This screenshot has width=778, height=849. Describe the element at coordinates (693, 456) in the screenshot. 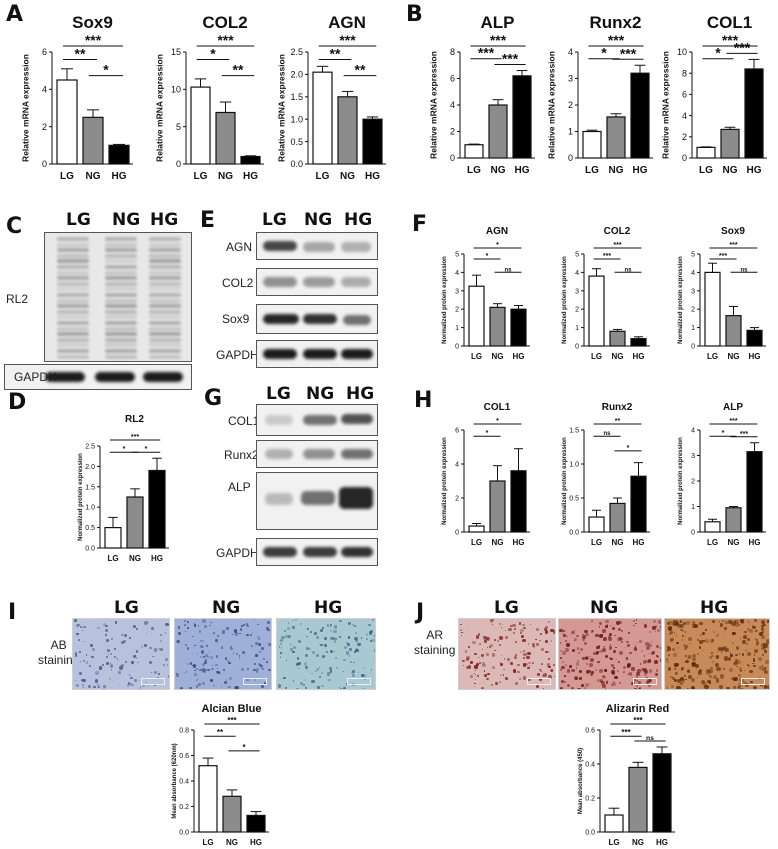

I see `y-tick-label: 3` at that location.